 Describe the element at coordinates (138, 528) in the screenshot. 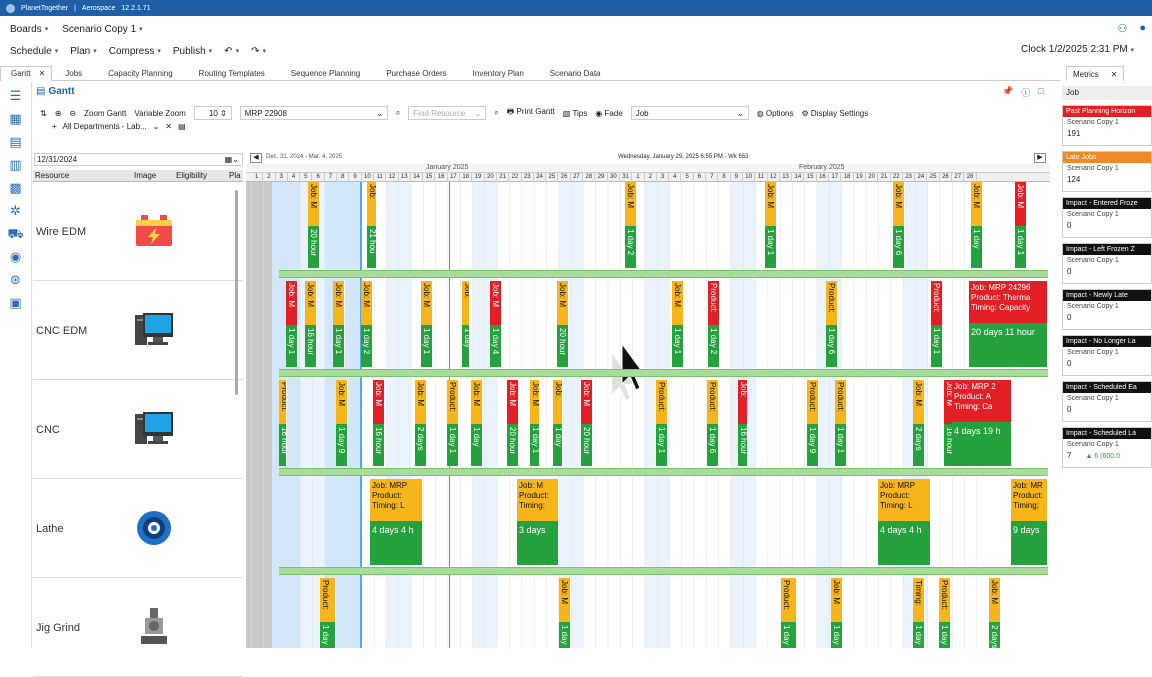

I see `resource-row: Lathe` at that location.